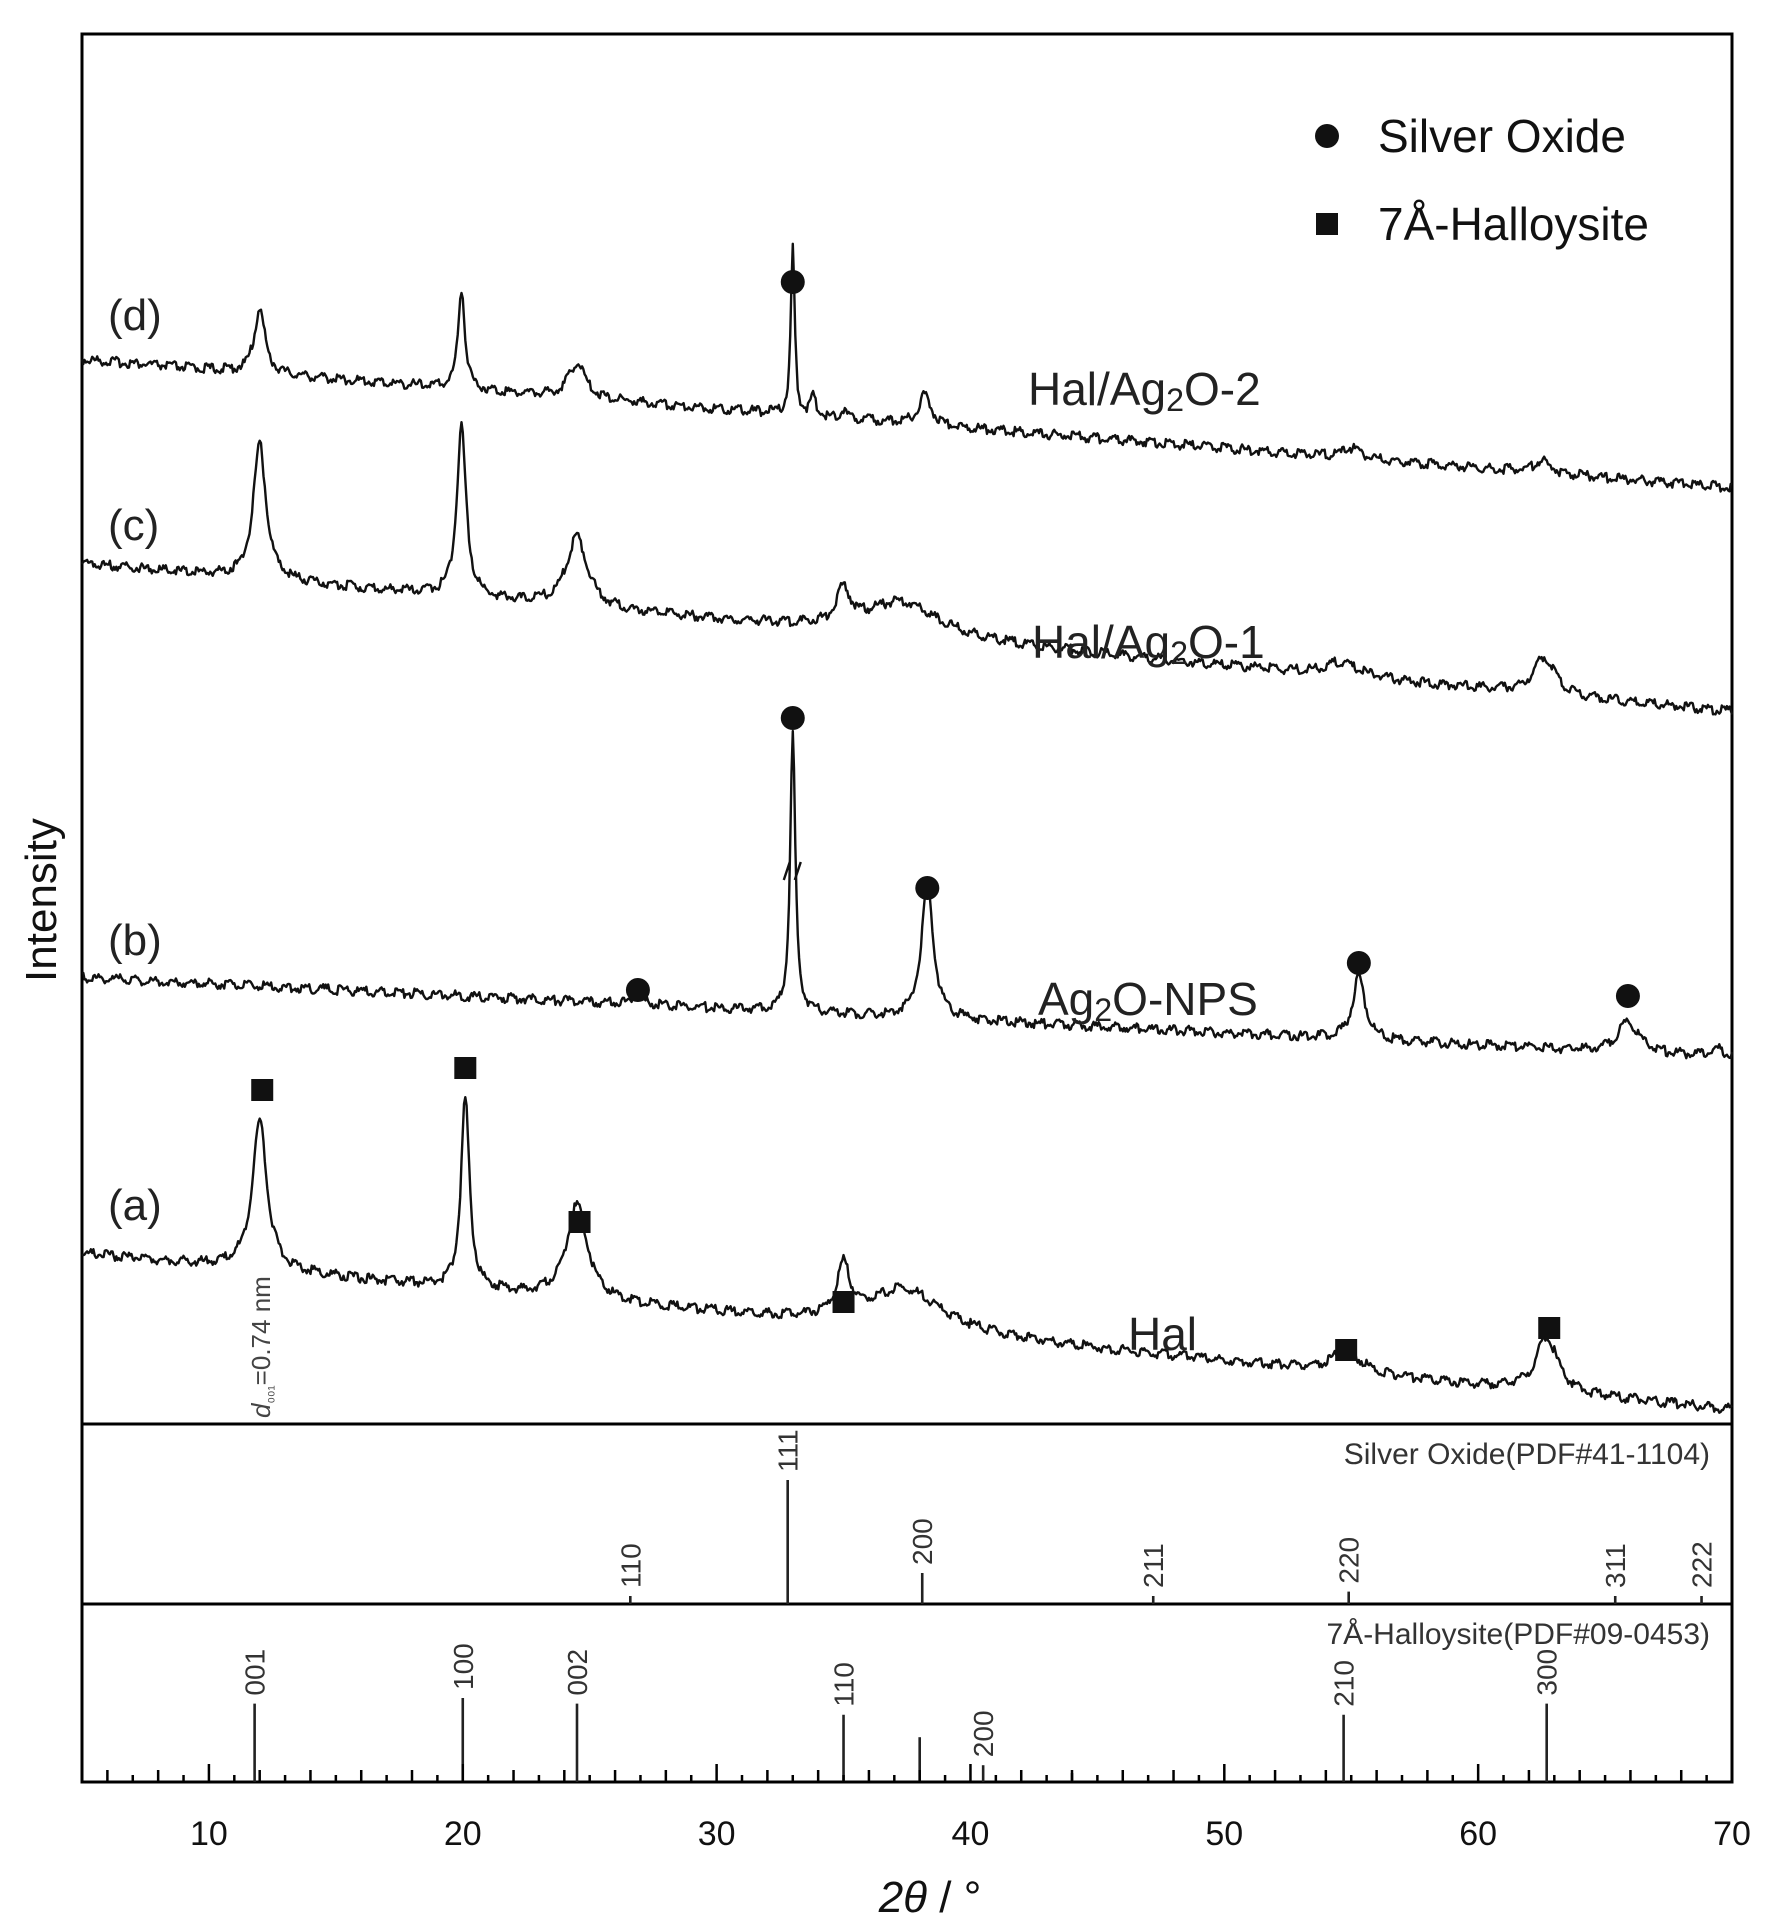  What do you see at coordinates (1482, 180) in the screenshot?
I see `legend: Silver Oxide 7Å-Halloysite` at bounding box center [1482, 180].